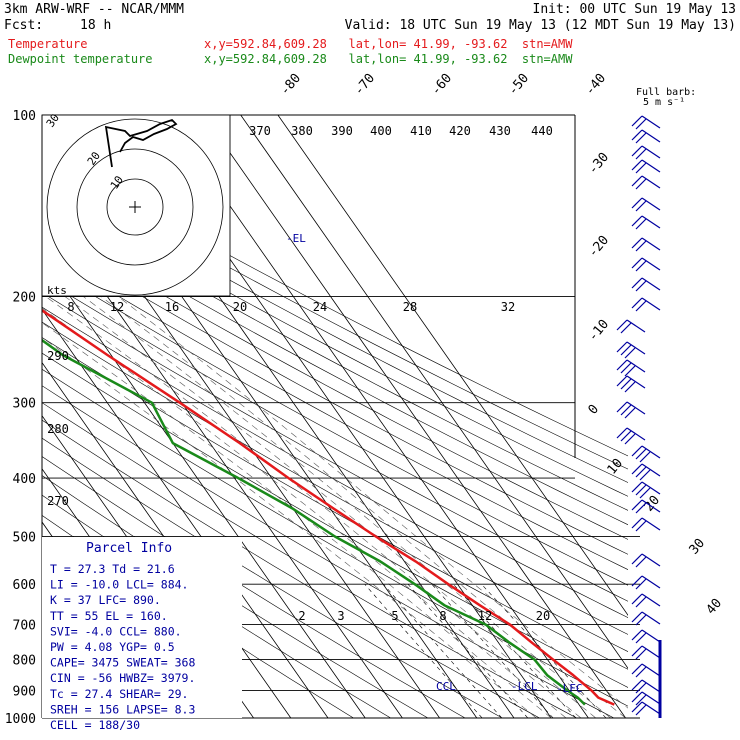 The height and width of the screenshot is (740, 740). I want to click on temp-axis-label: -20, so click(599, 247).